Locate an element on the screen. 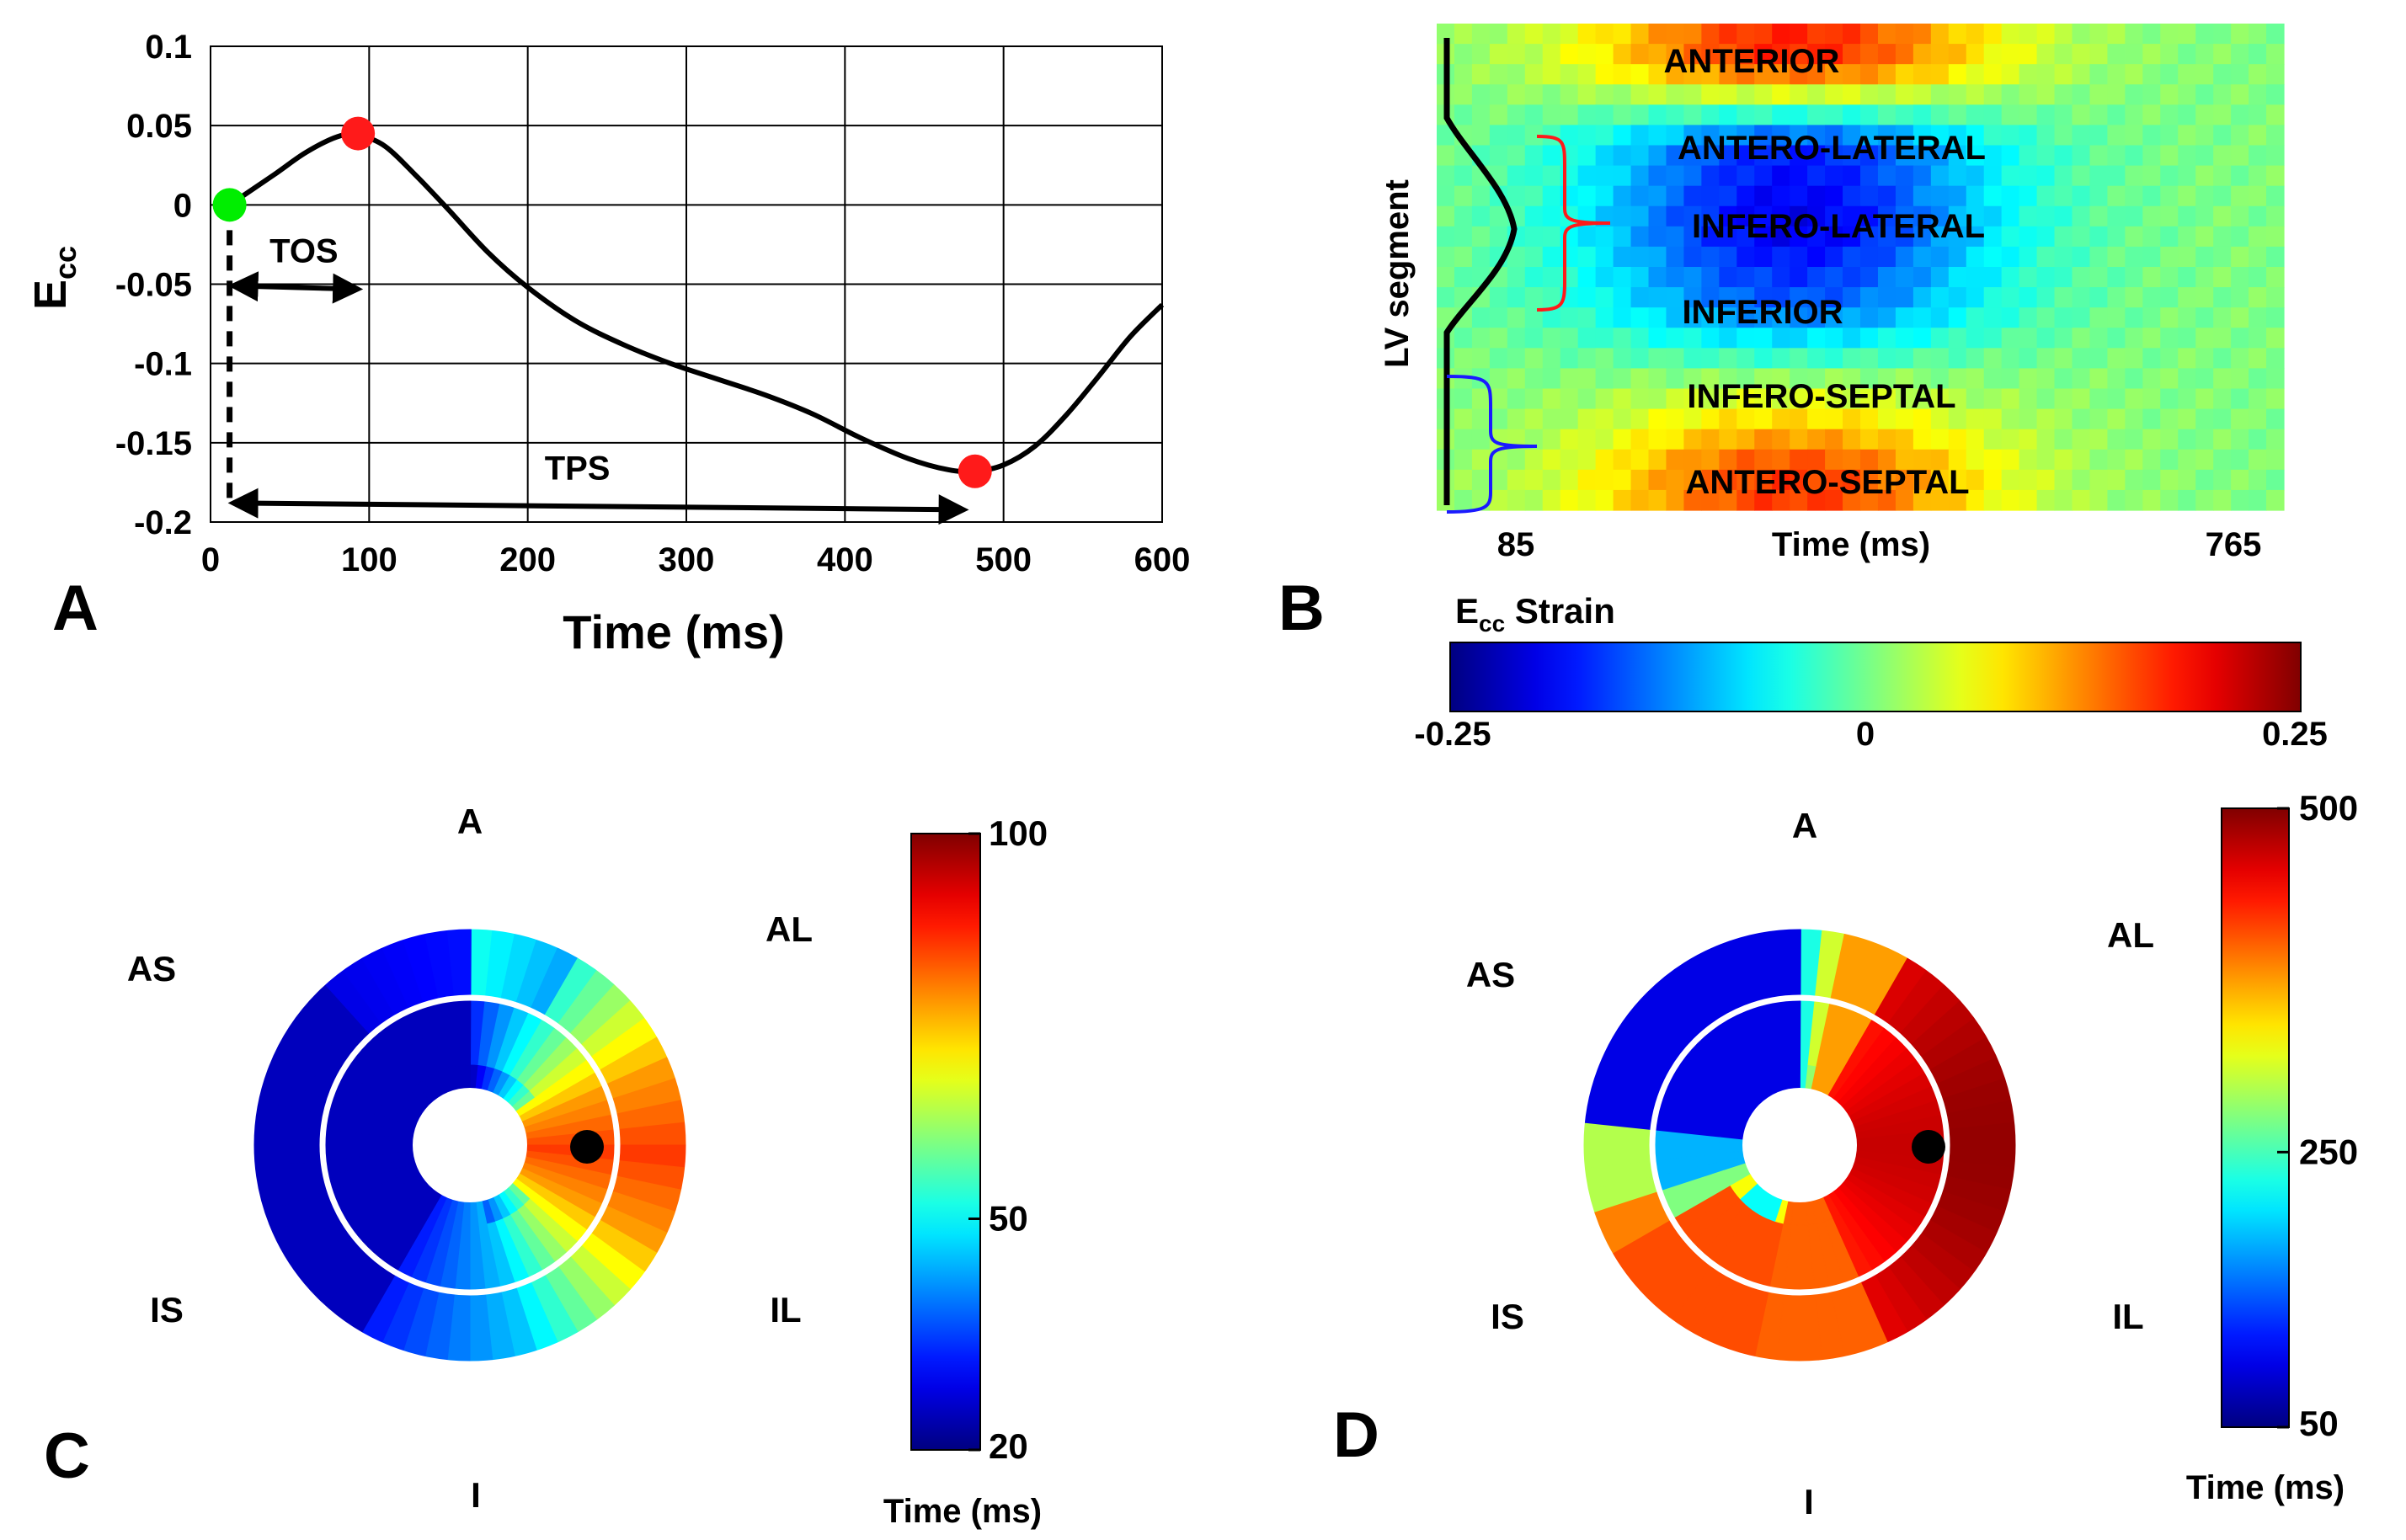 This screenshot has width=2406, height=1540. panel-a-tps-label: TPS is located at coordinates (578, 469).